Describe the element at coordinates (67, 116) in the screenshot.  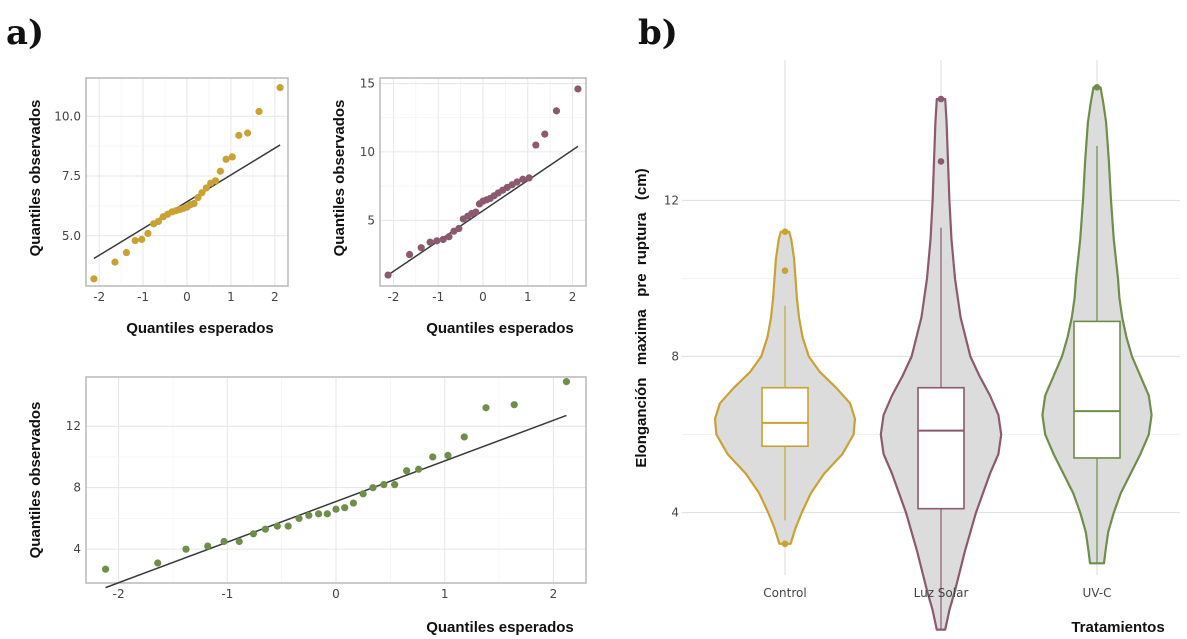
I see `y-tick-label: 10.0` at that location.